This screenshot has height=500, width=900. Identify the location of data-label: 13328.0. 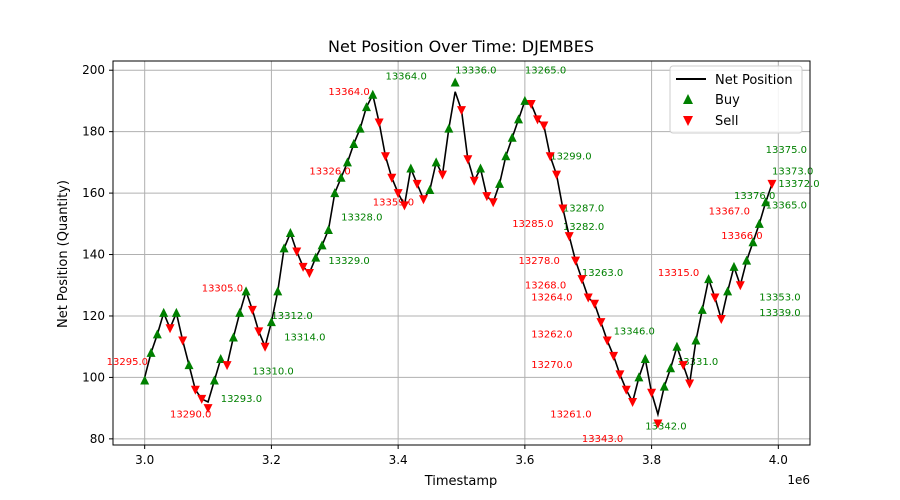
(361, 218).